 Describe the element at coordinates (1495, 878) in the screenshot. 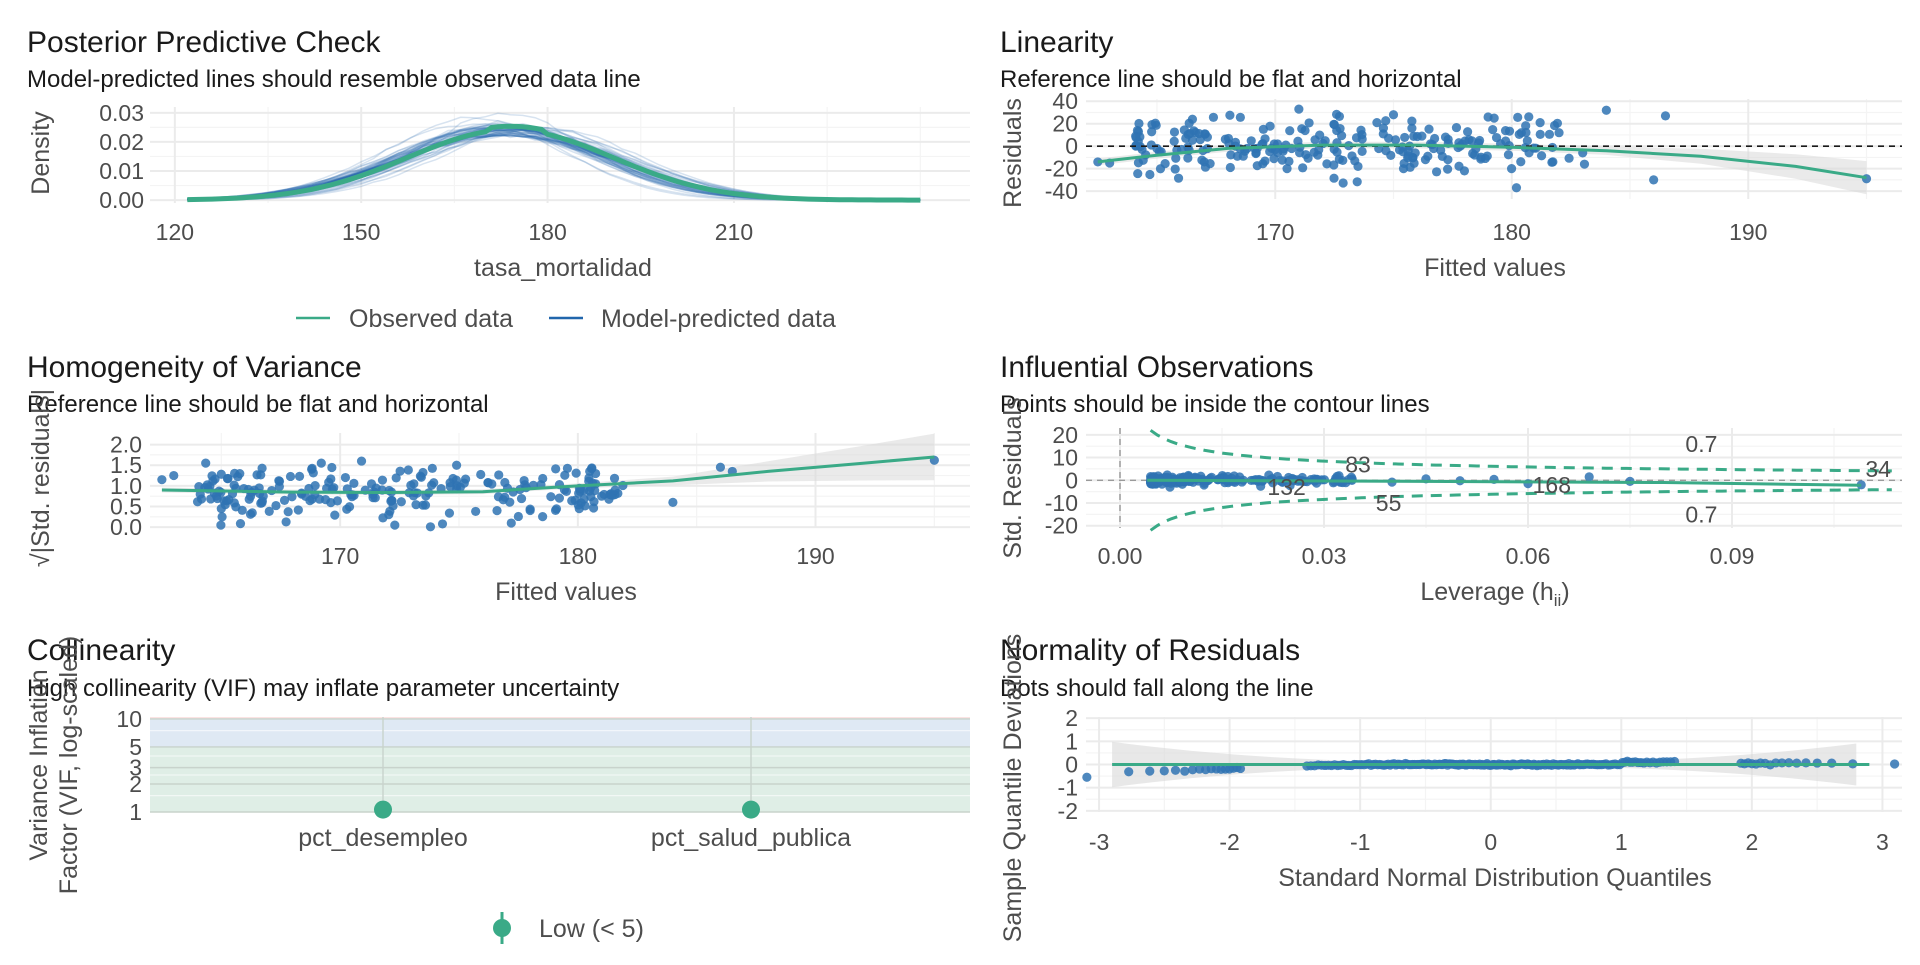

I see `qq-x-label: Standard Normal Distribution Quantiles` at that location.